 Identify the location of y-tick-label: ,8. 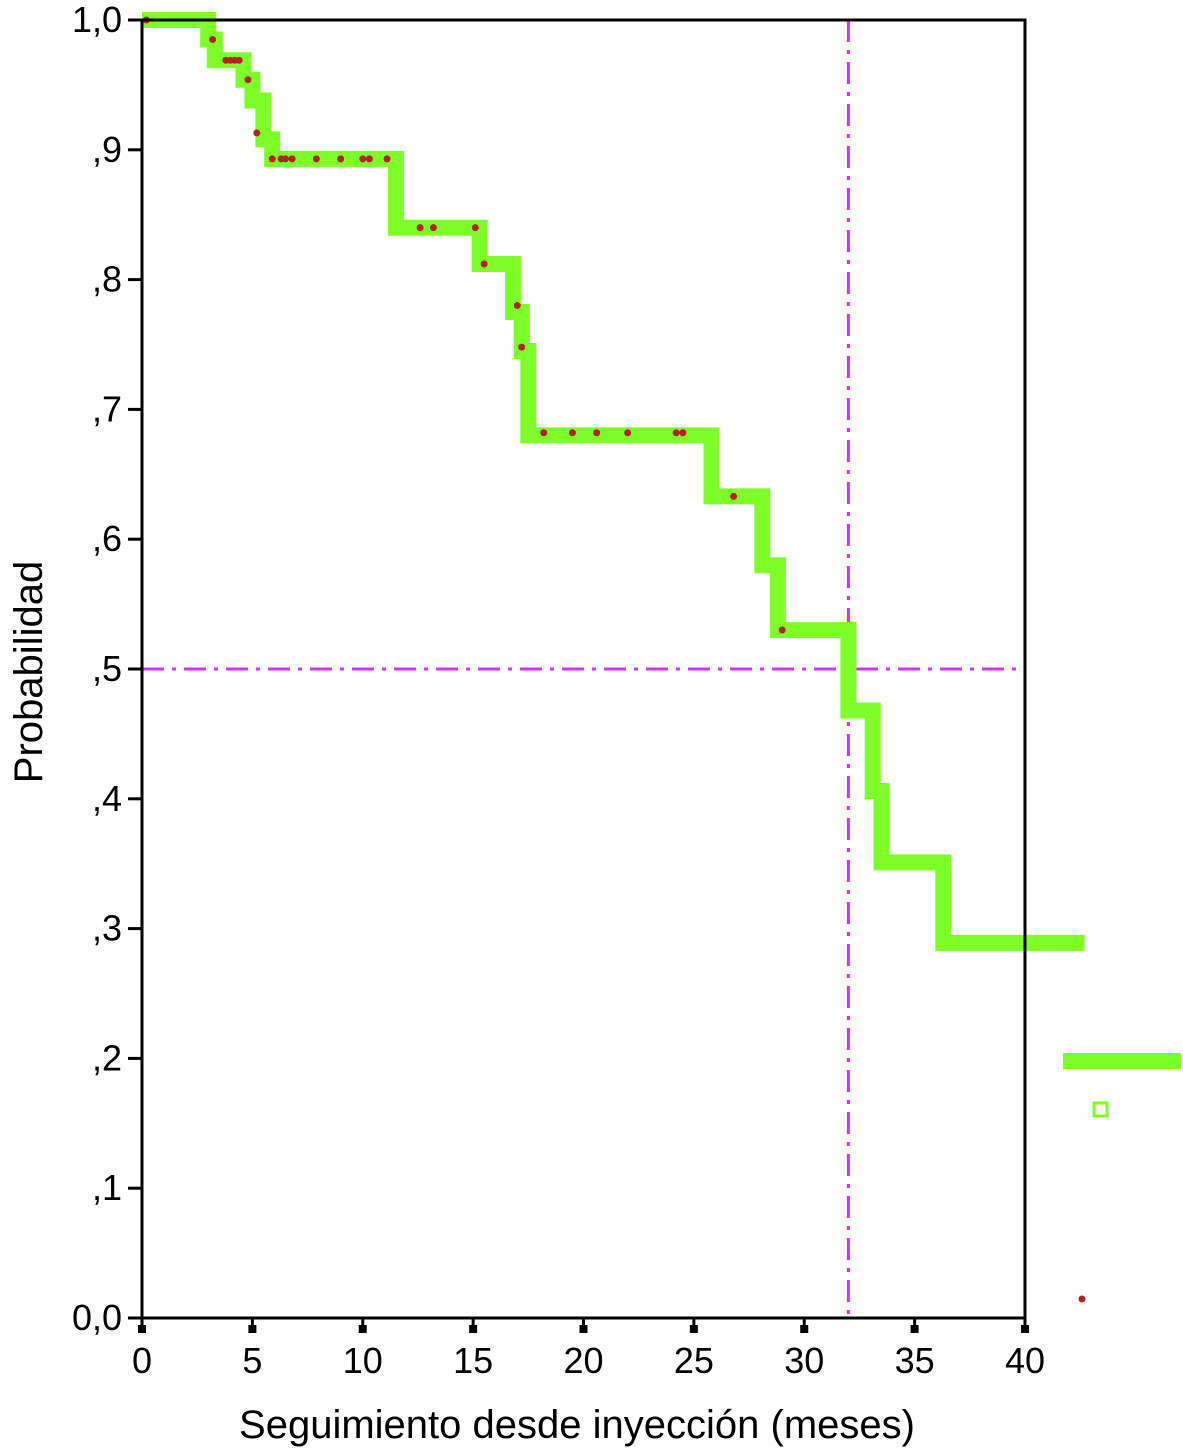
(107, 279).